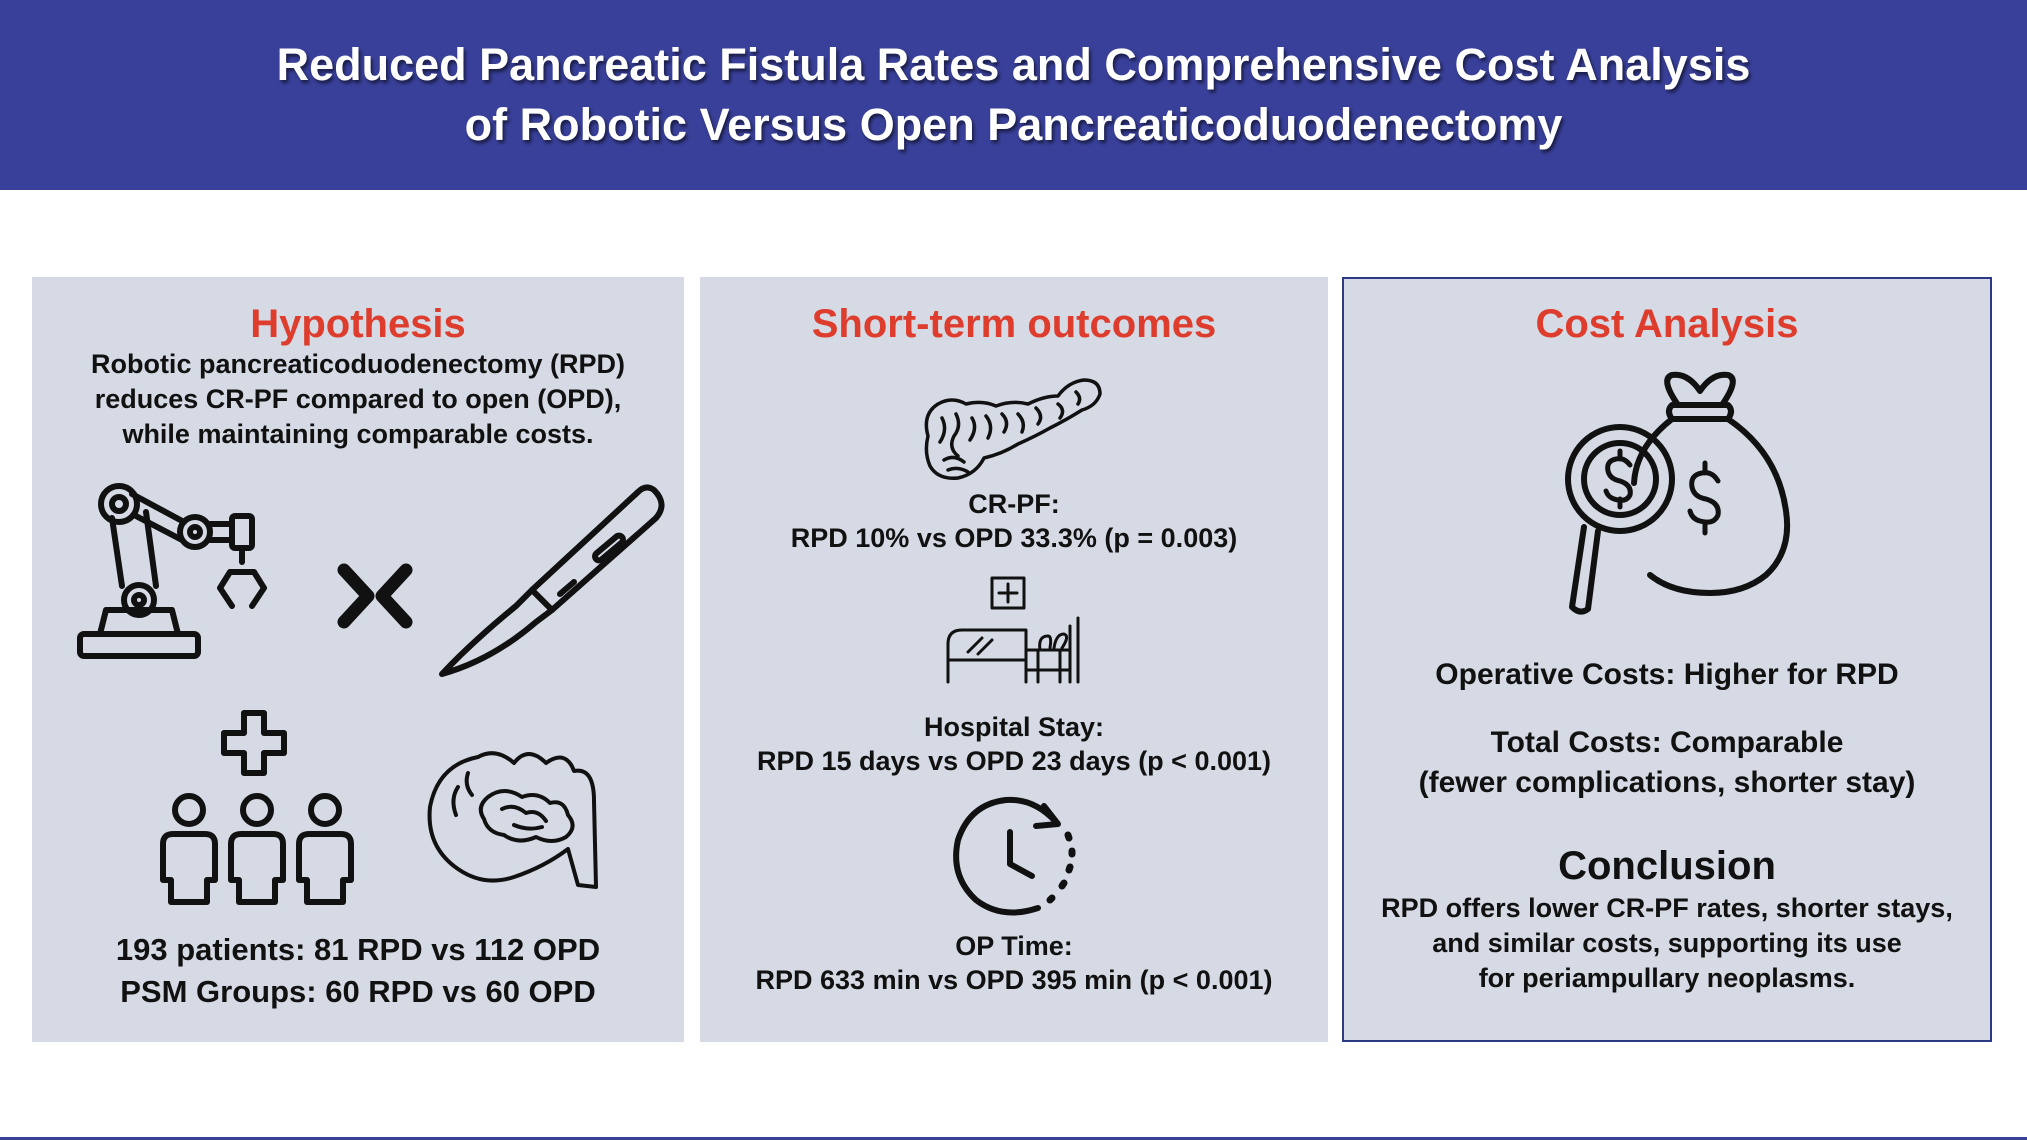 This screenshot has height=1140, width=2027. What do you see at coordinates (1014, 727) in the screenshot?
I see `hospital-stay-label: Hospital Stay:` at bounding box center [1014, 727].